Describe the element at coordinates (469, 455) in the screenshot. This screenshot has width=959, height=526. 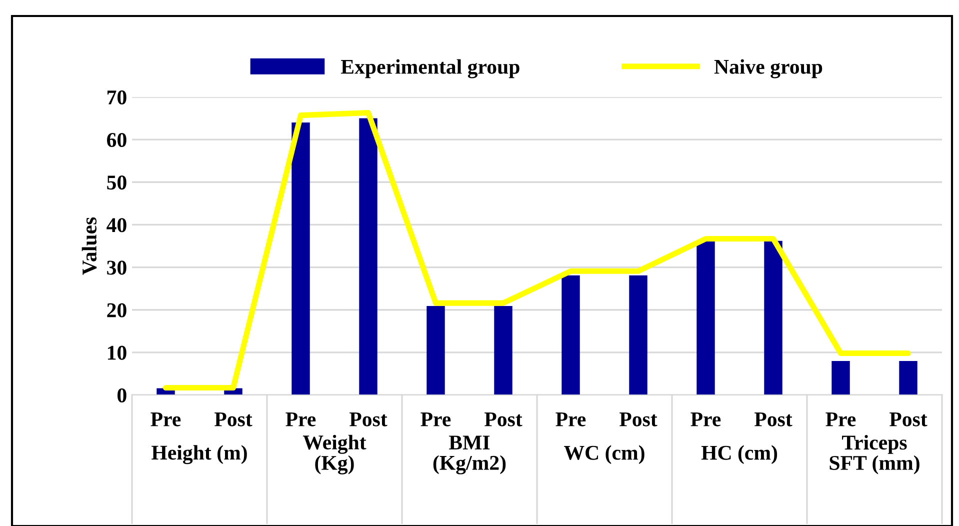
I see `text: BMI (Kg/m2)` at that location.